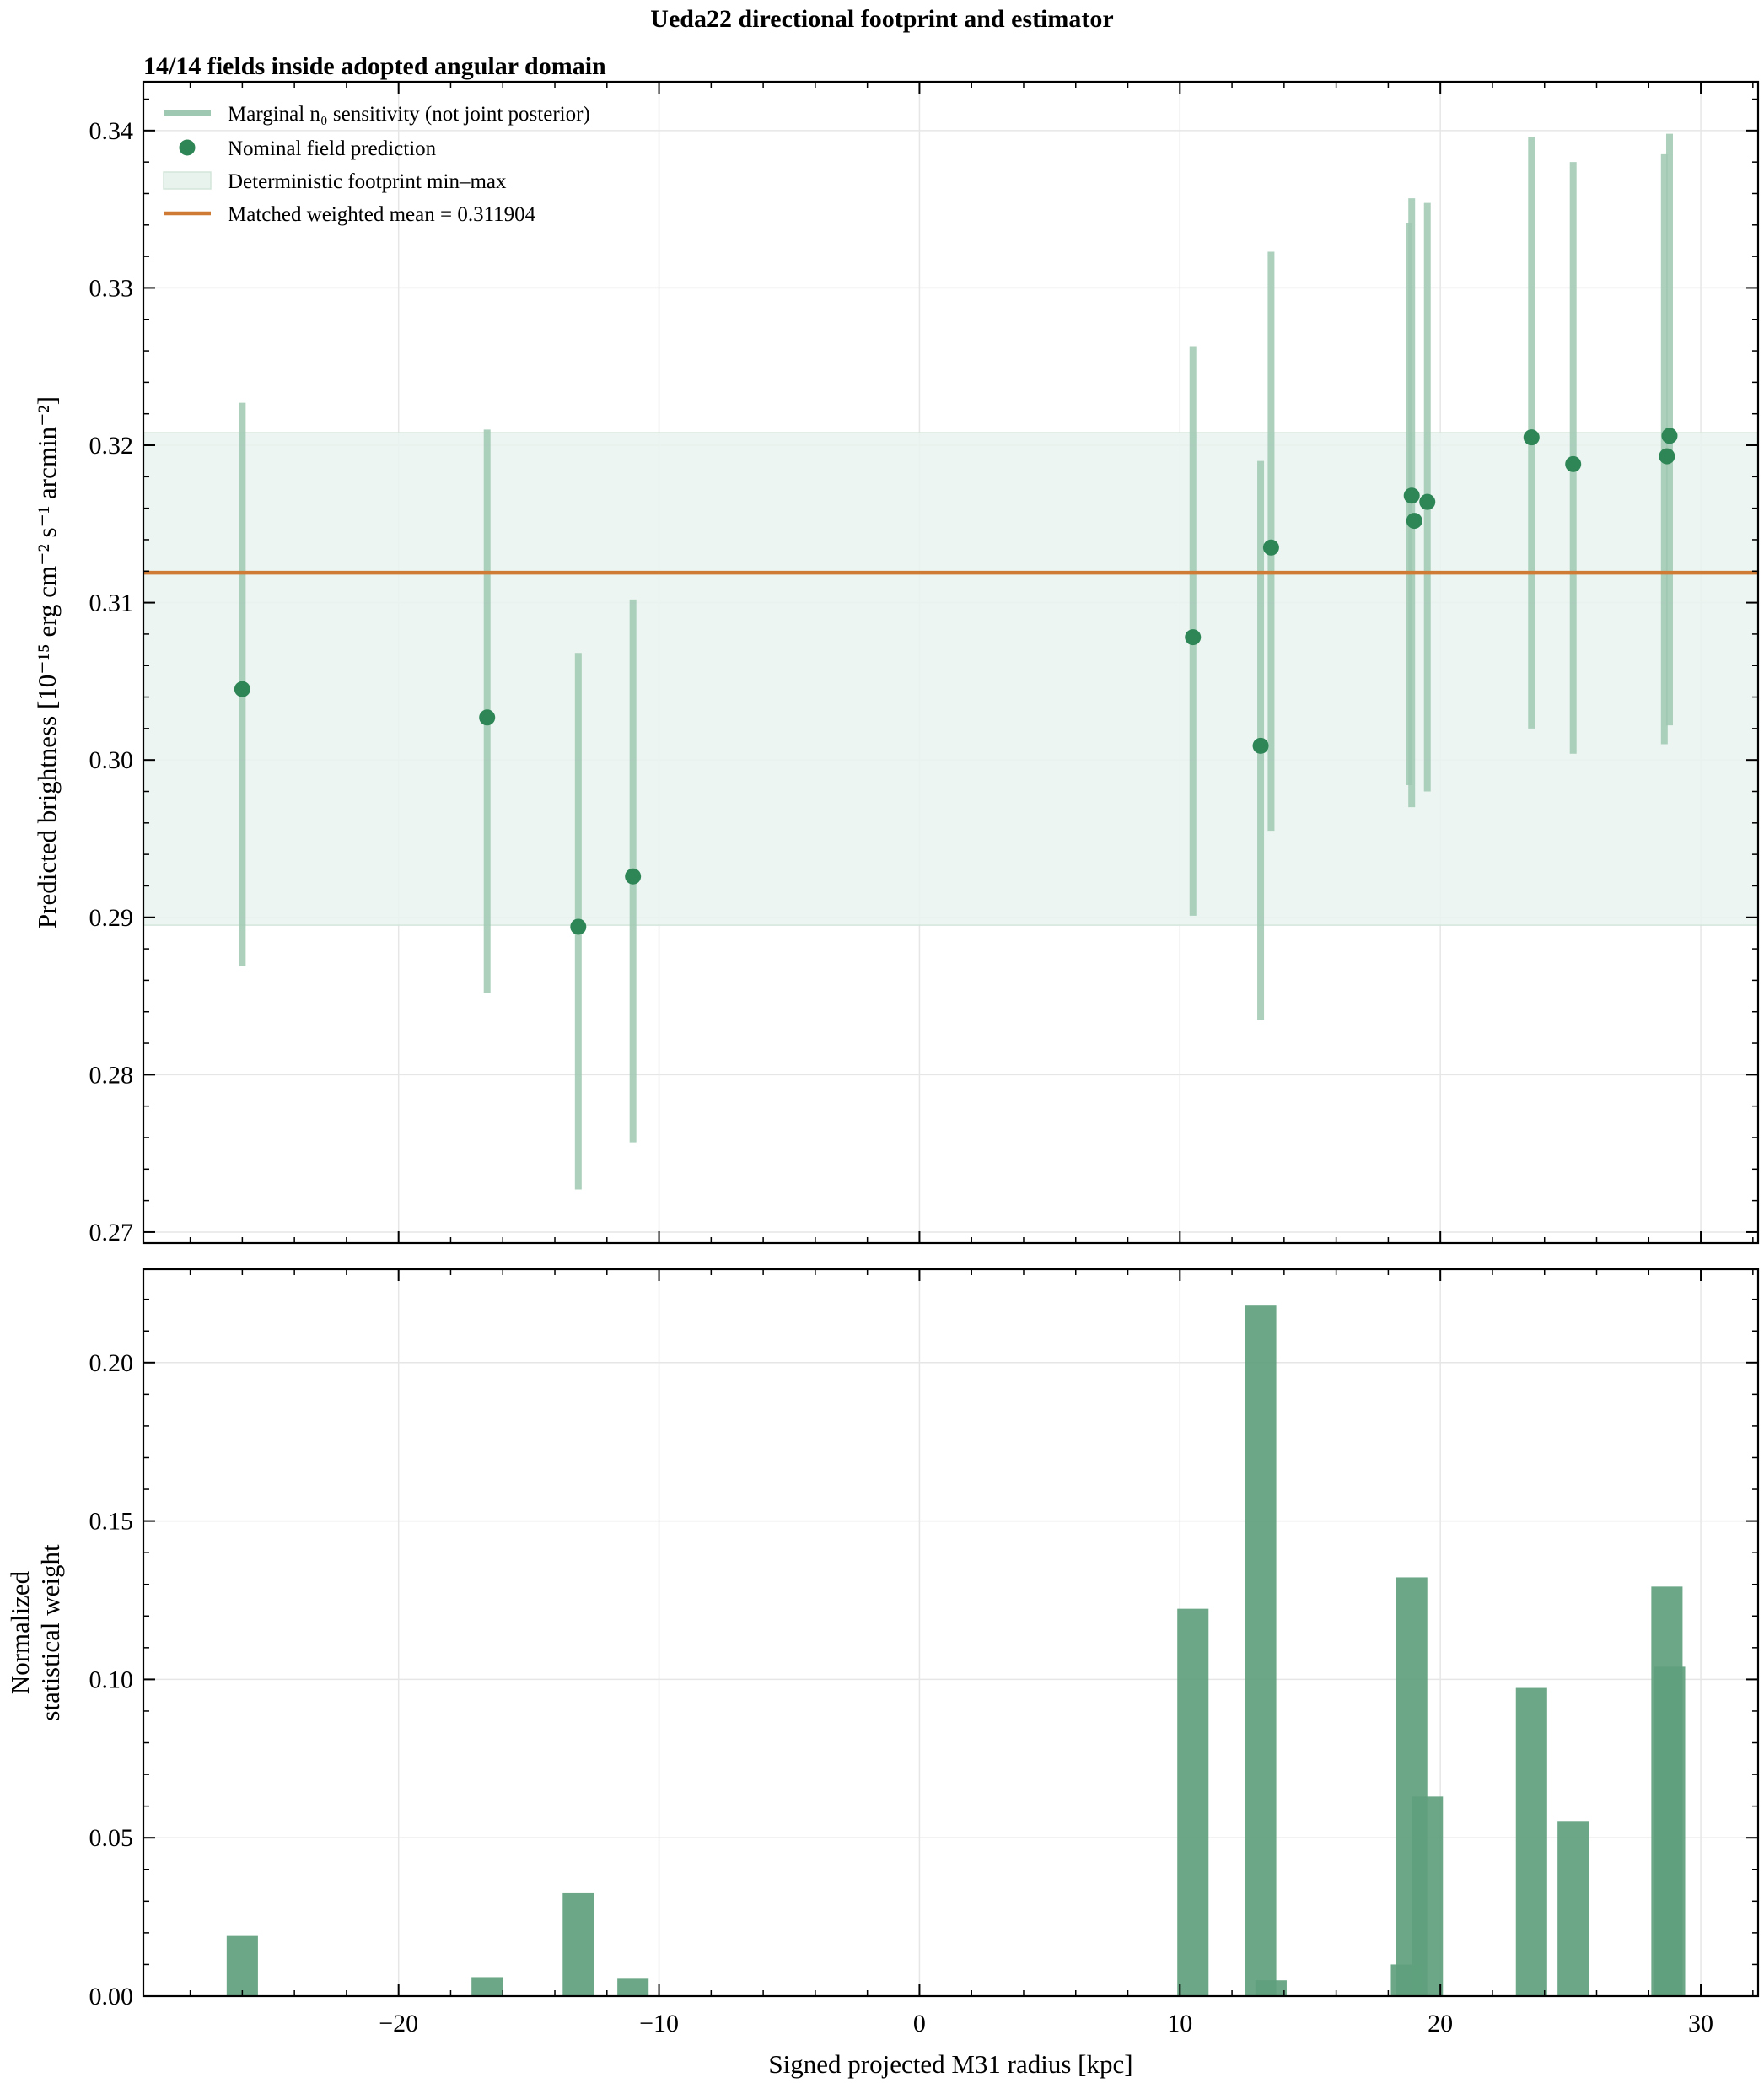 This screenshot has height=2083, width=1764. What do you see at coordinates (111, 681) in the screenshot?
I see `top-y-tick-labels: 0.27 0.28 0.29 0.30 0.31 0.32 0.33 0.34` at bounding box center [111, 681].